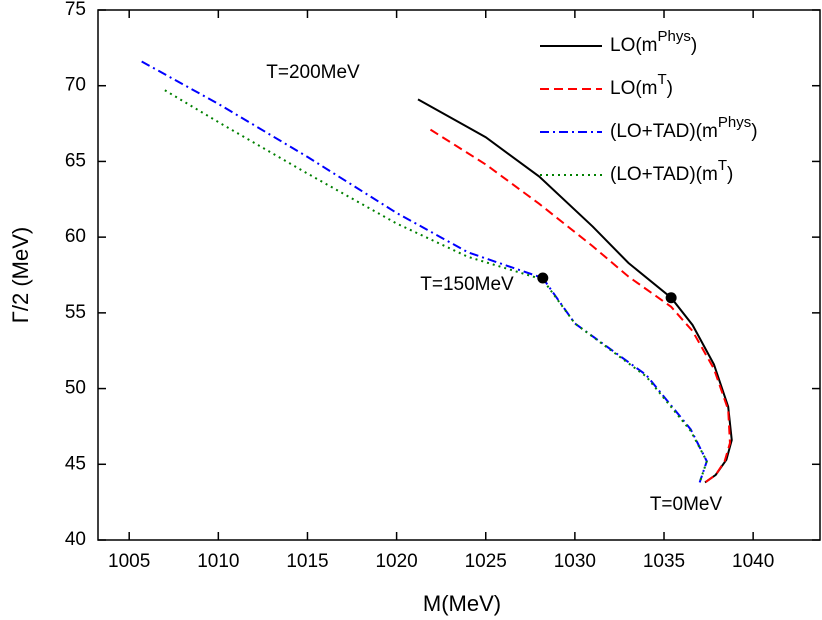 Image resolution: width=822 pixels, height=620 pixels. What do you see at coordinates (75, 236) in the screenshot?
I see `y-tick-label: 60` at bounding box center [75, 236].